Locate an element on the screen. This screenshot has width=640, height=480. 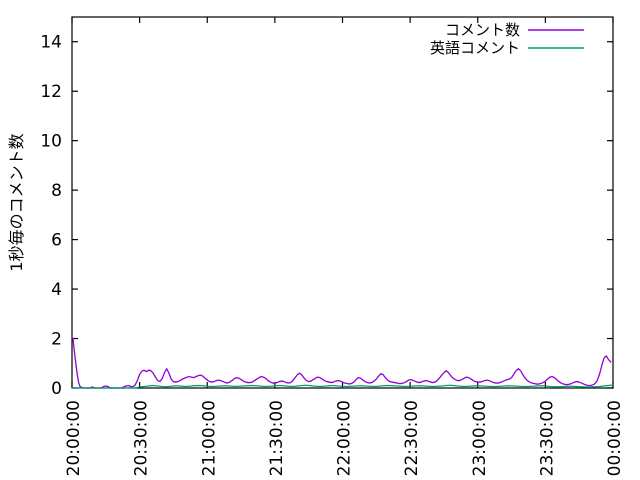
x-tick-label: 20:00:00 is located at coordinates (74, 438).